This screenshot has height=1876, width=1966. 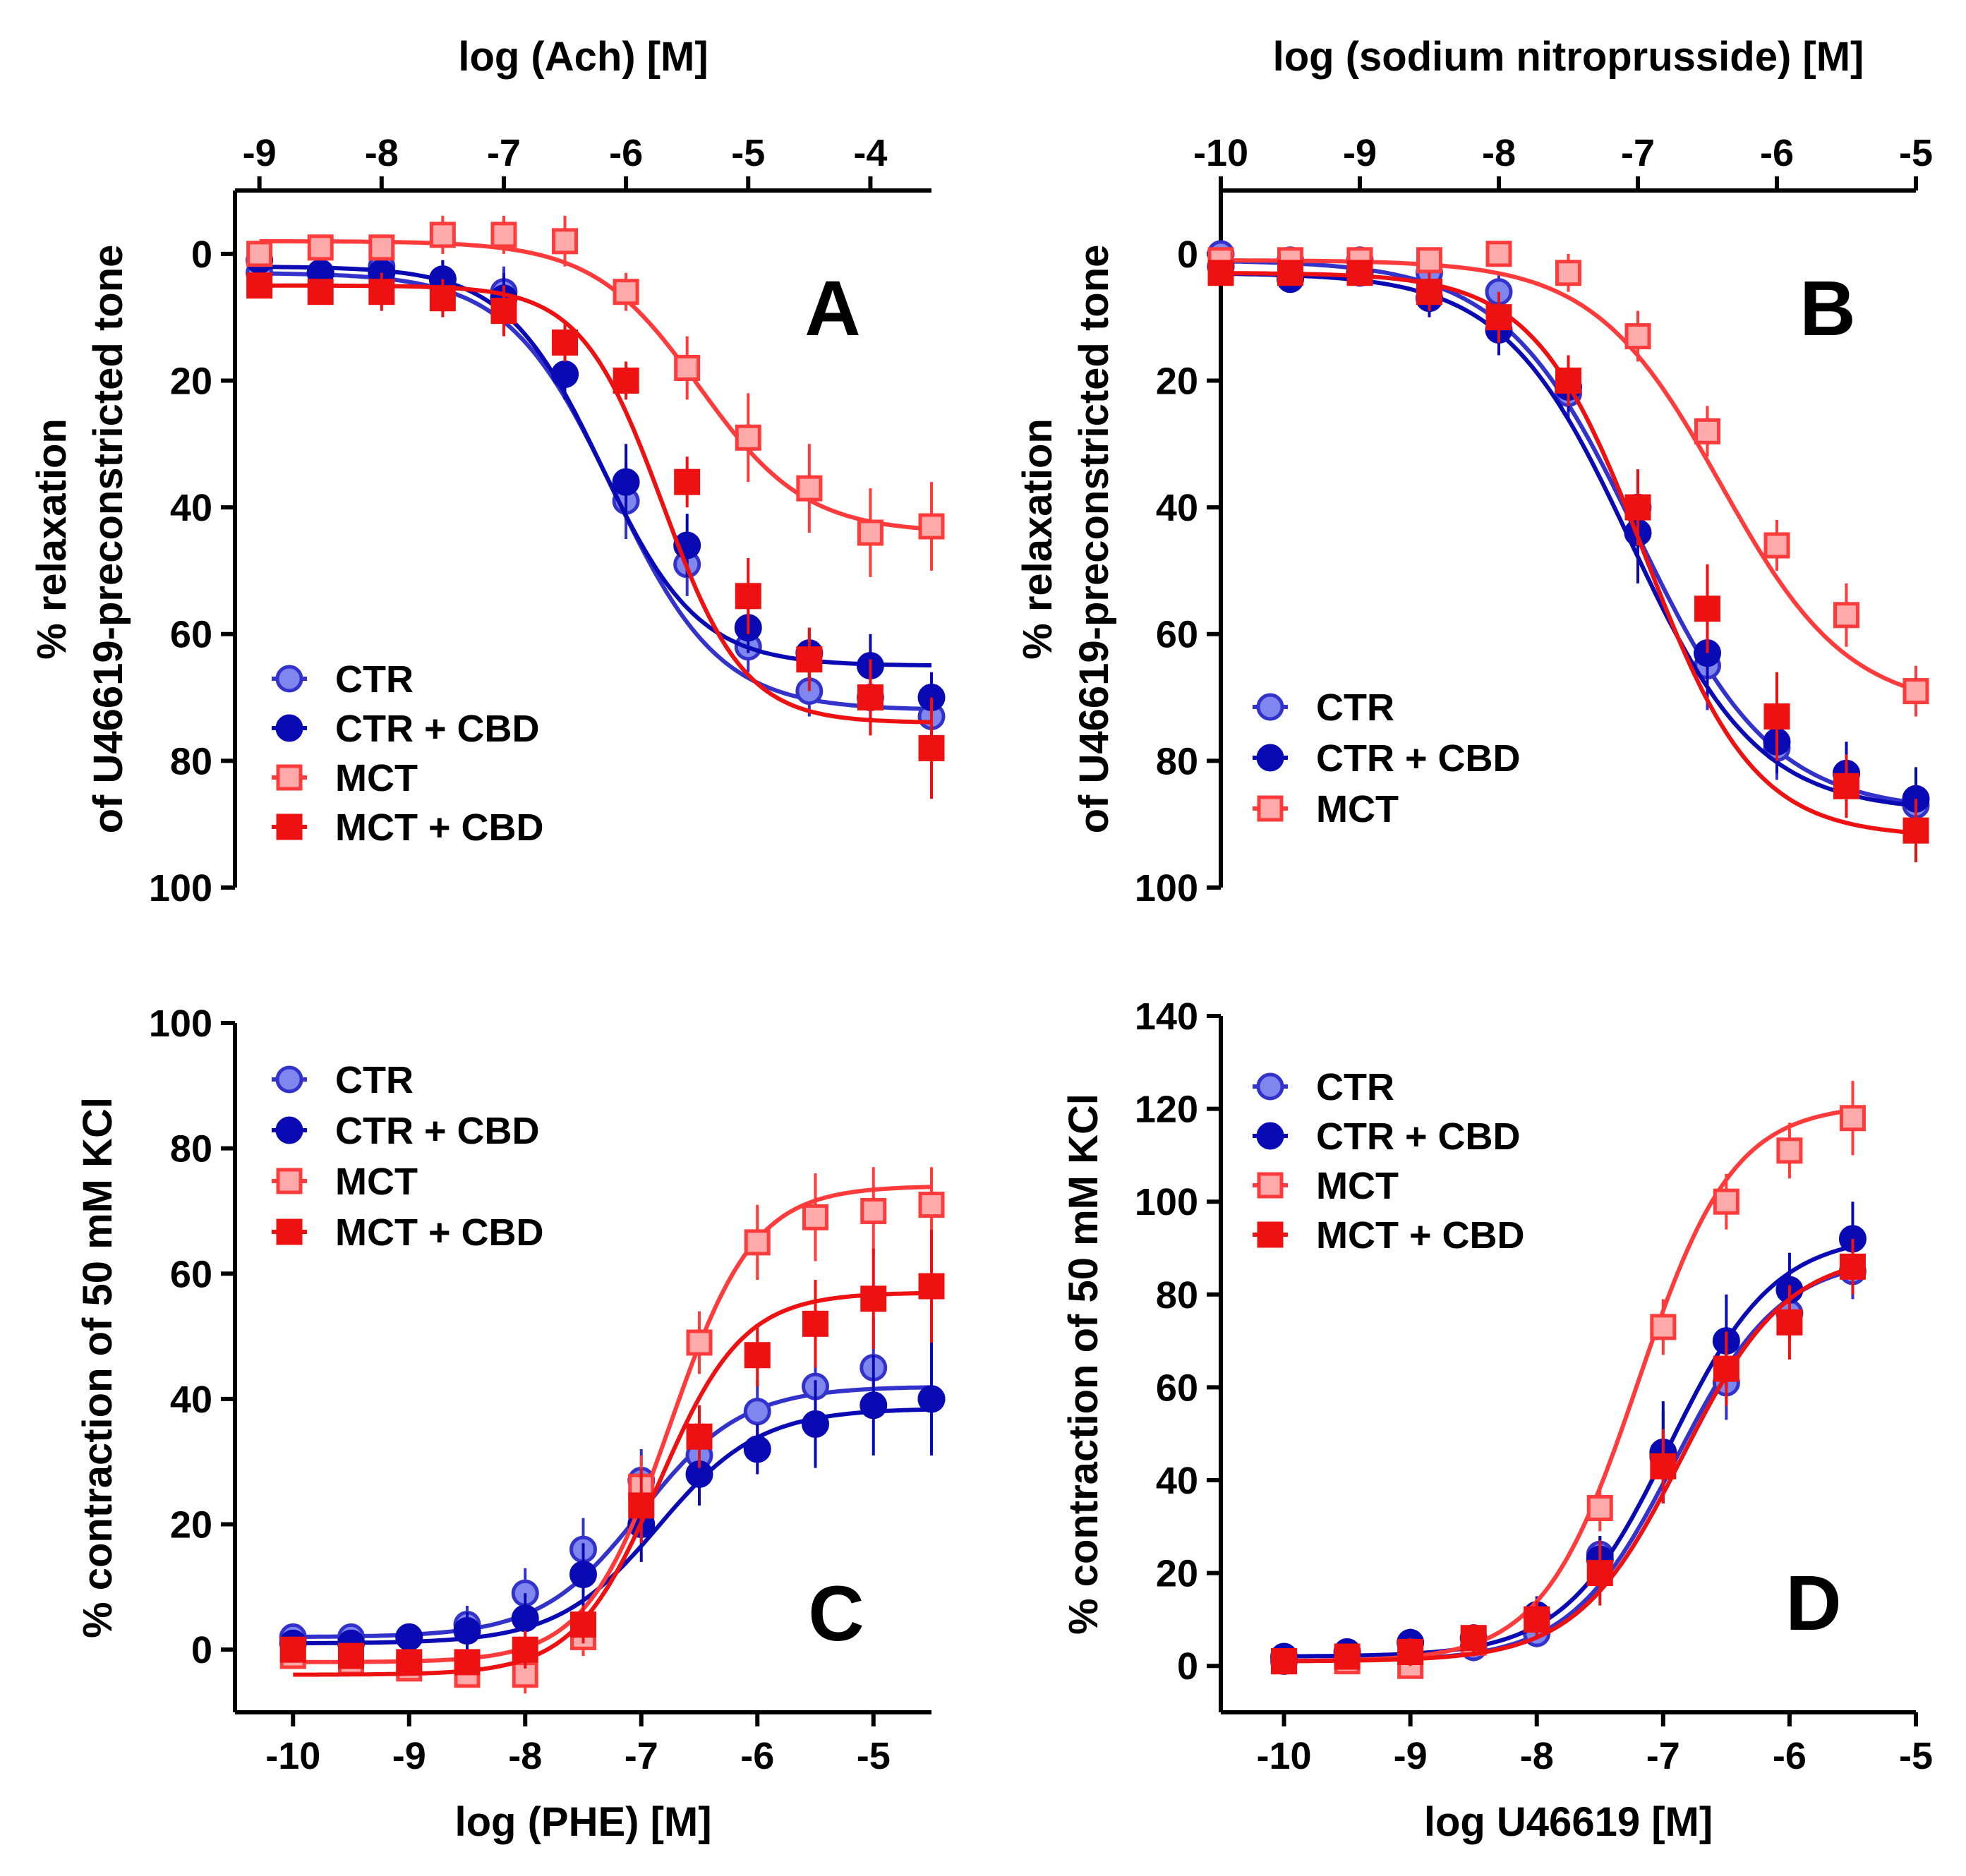 What do you see at coordinates (874, 1756) in the screenshot?
I see `x-tick-label: -5` at bounding box center [874, 1756].